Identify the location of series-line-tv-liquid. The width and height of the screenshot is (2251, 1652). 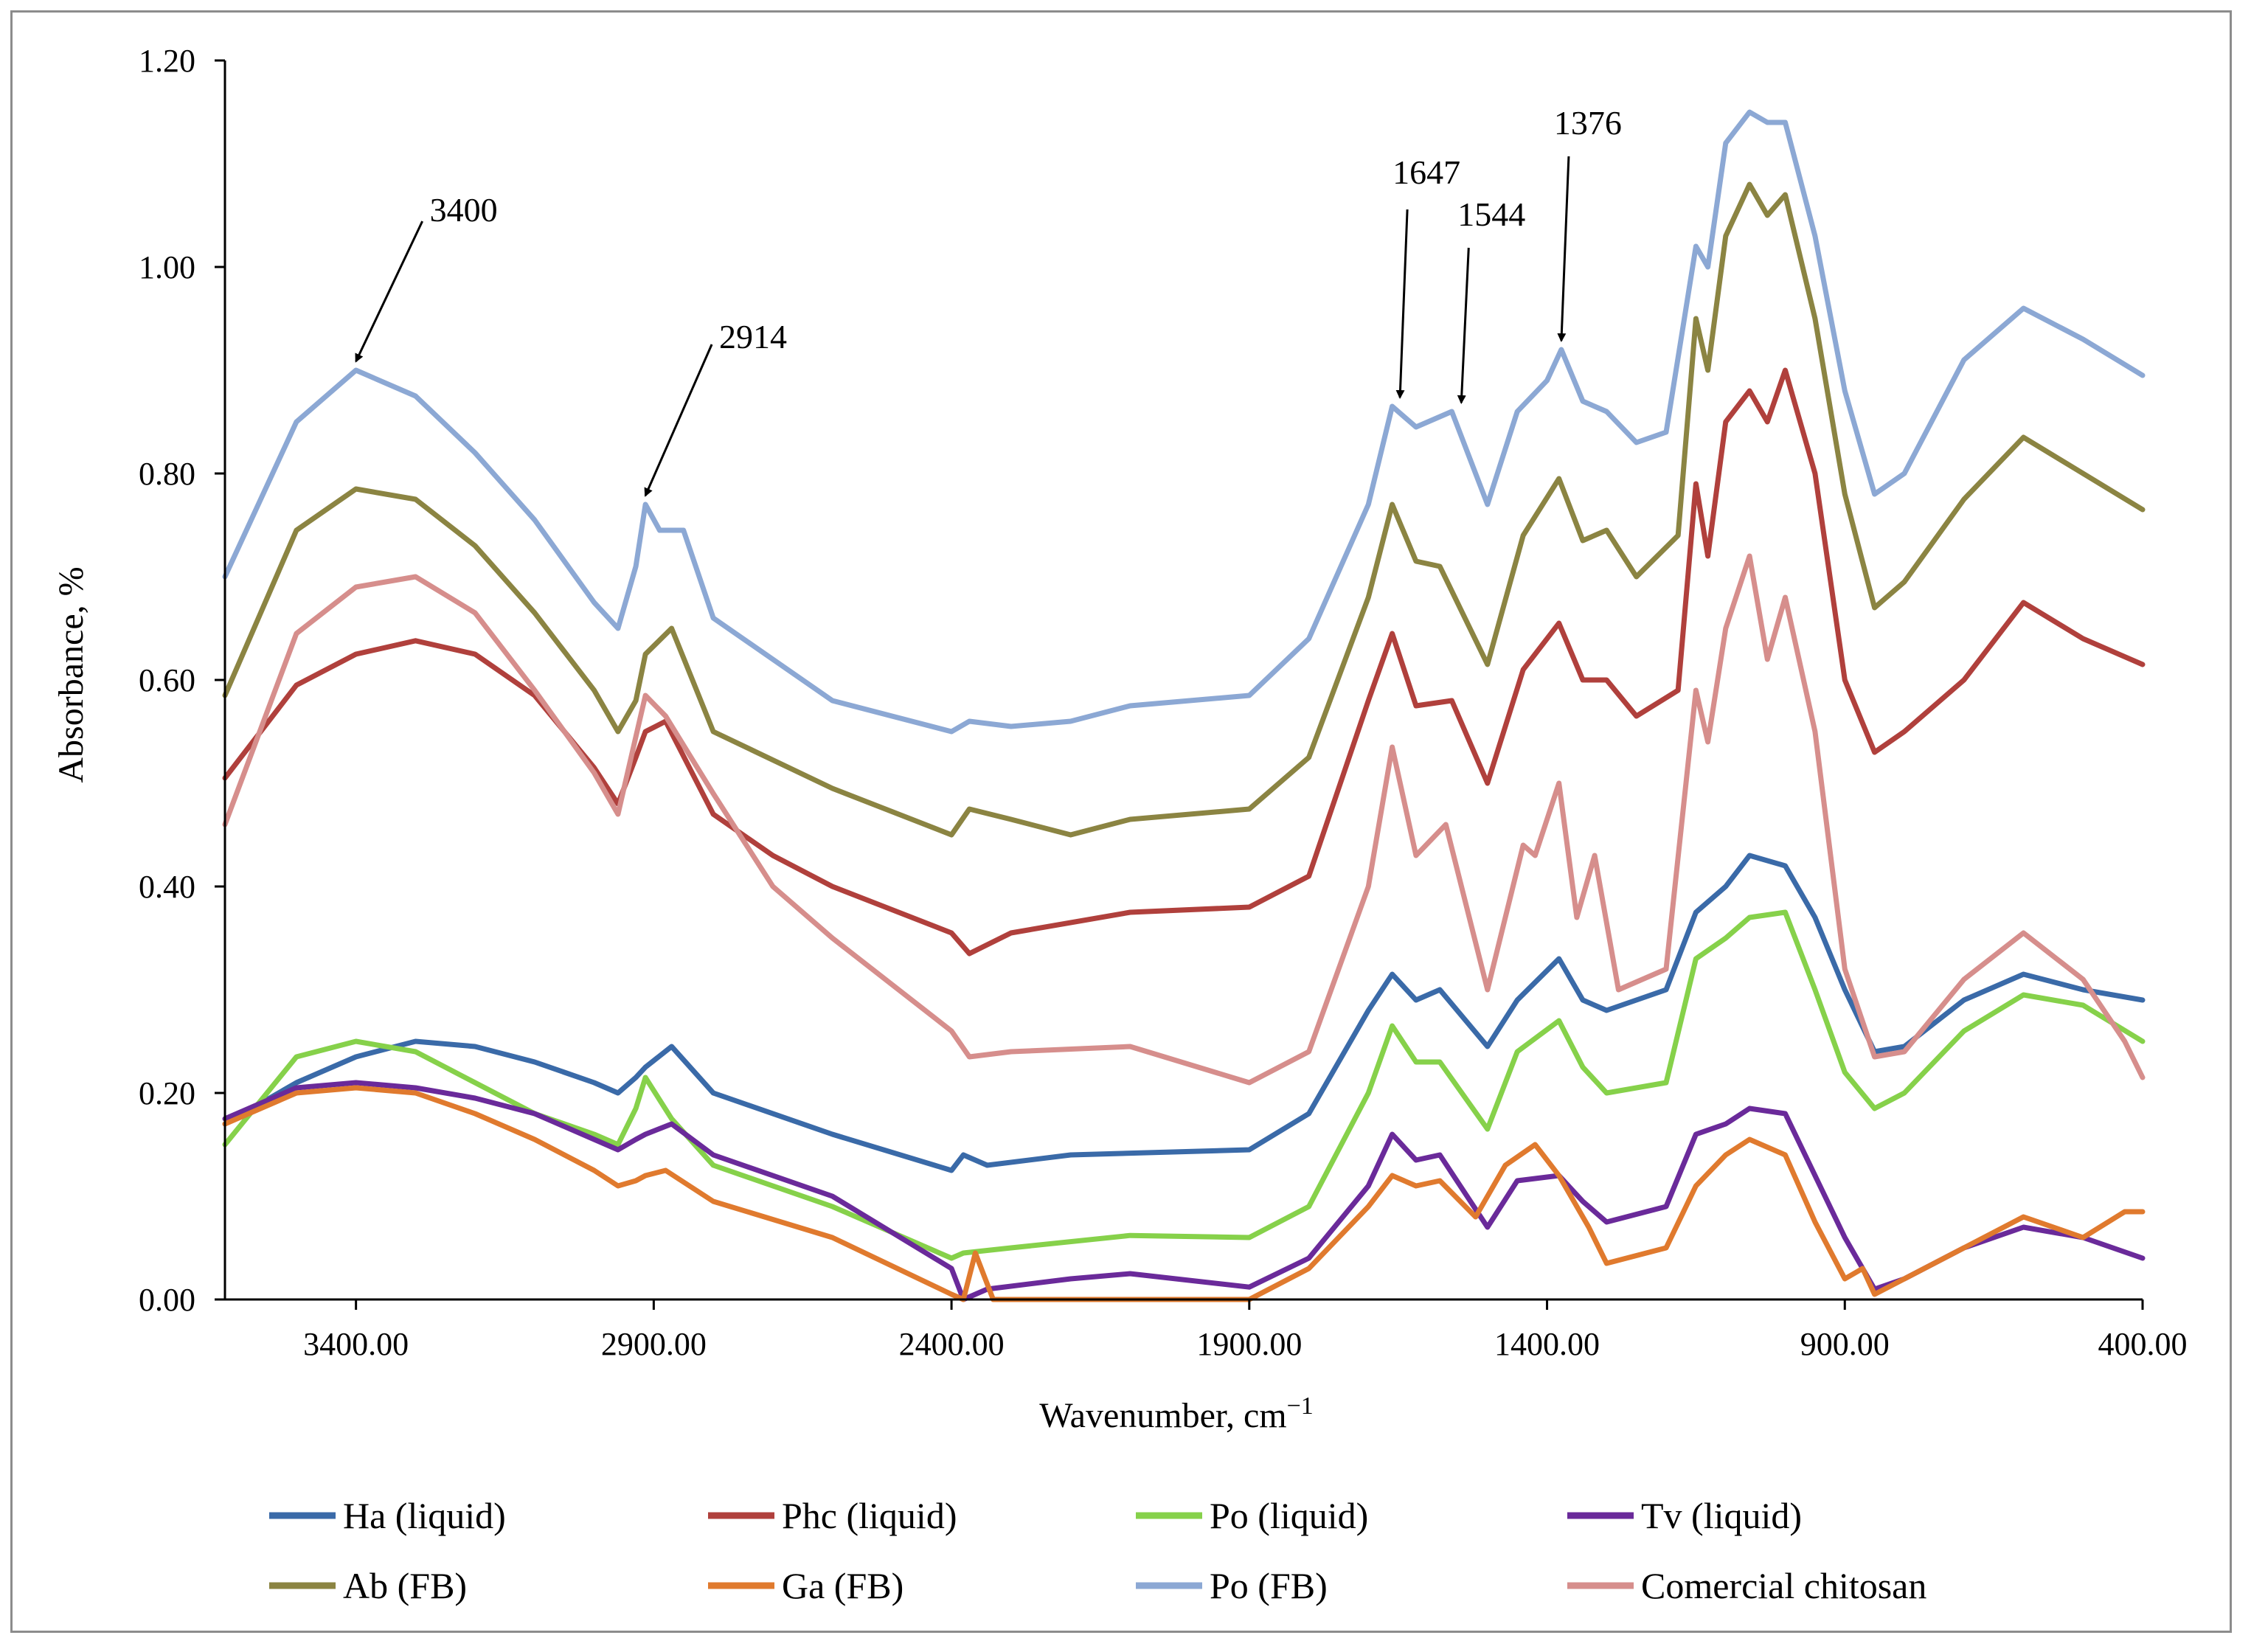
(1184, 1191).